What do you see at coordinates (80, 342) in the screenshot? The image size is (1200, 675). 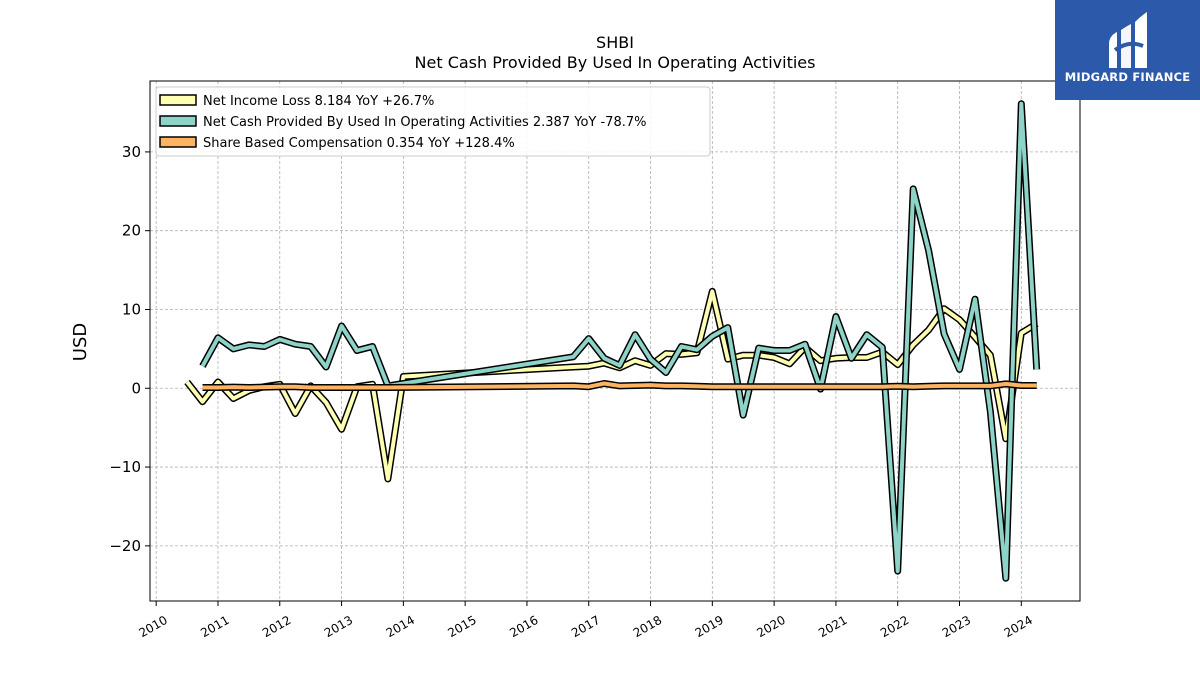 I see `y-axis-label: USD` at bounding box center [80, 342].